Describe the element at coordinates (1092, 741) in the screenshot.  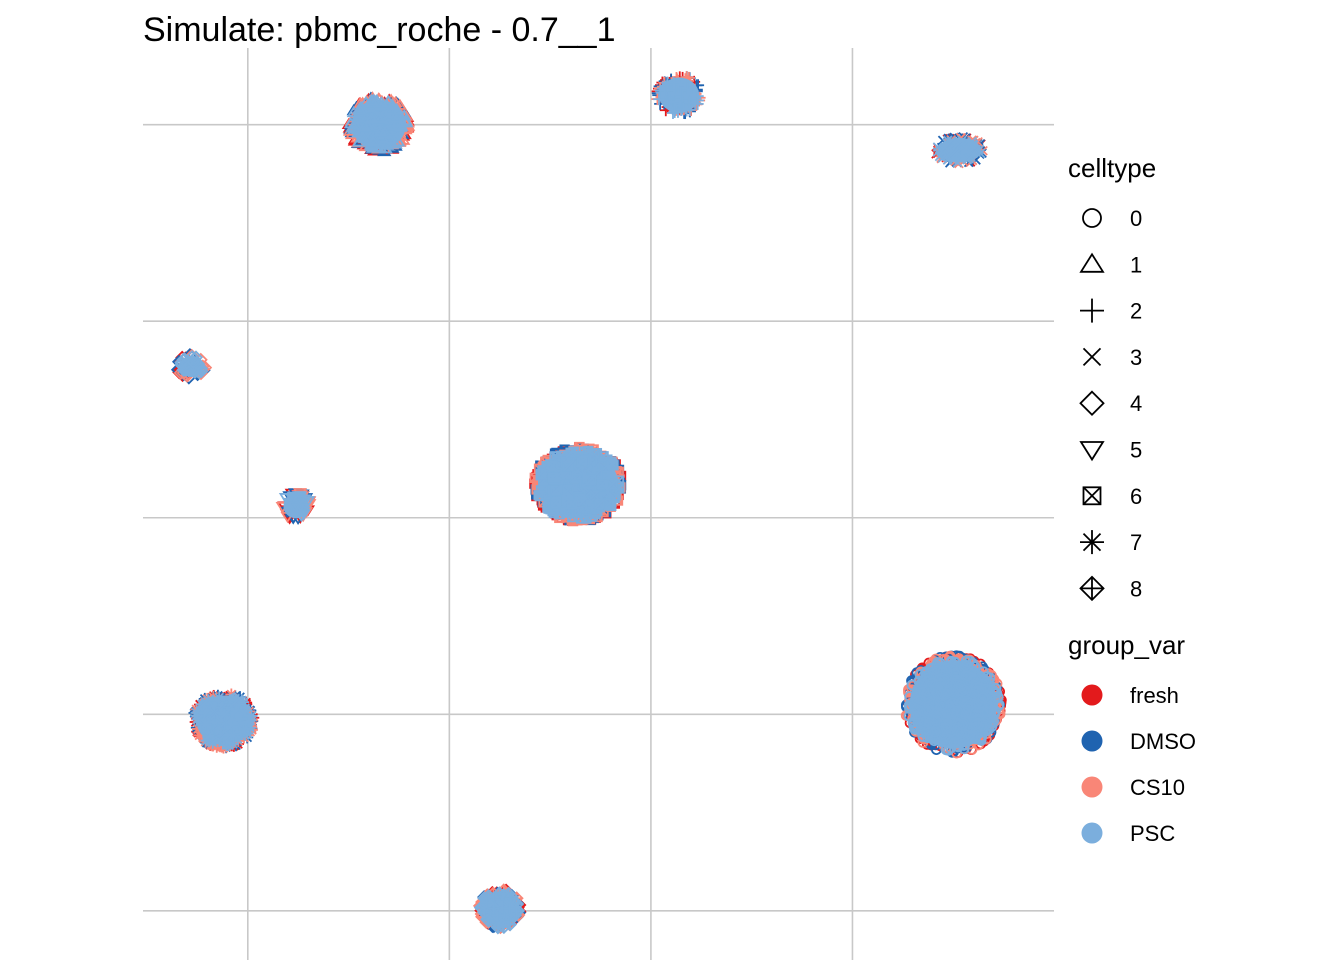
I see `legend-color-key-DMSO` at that location.